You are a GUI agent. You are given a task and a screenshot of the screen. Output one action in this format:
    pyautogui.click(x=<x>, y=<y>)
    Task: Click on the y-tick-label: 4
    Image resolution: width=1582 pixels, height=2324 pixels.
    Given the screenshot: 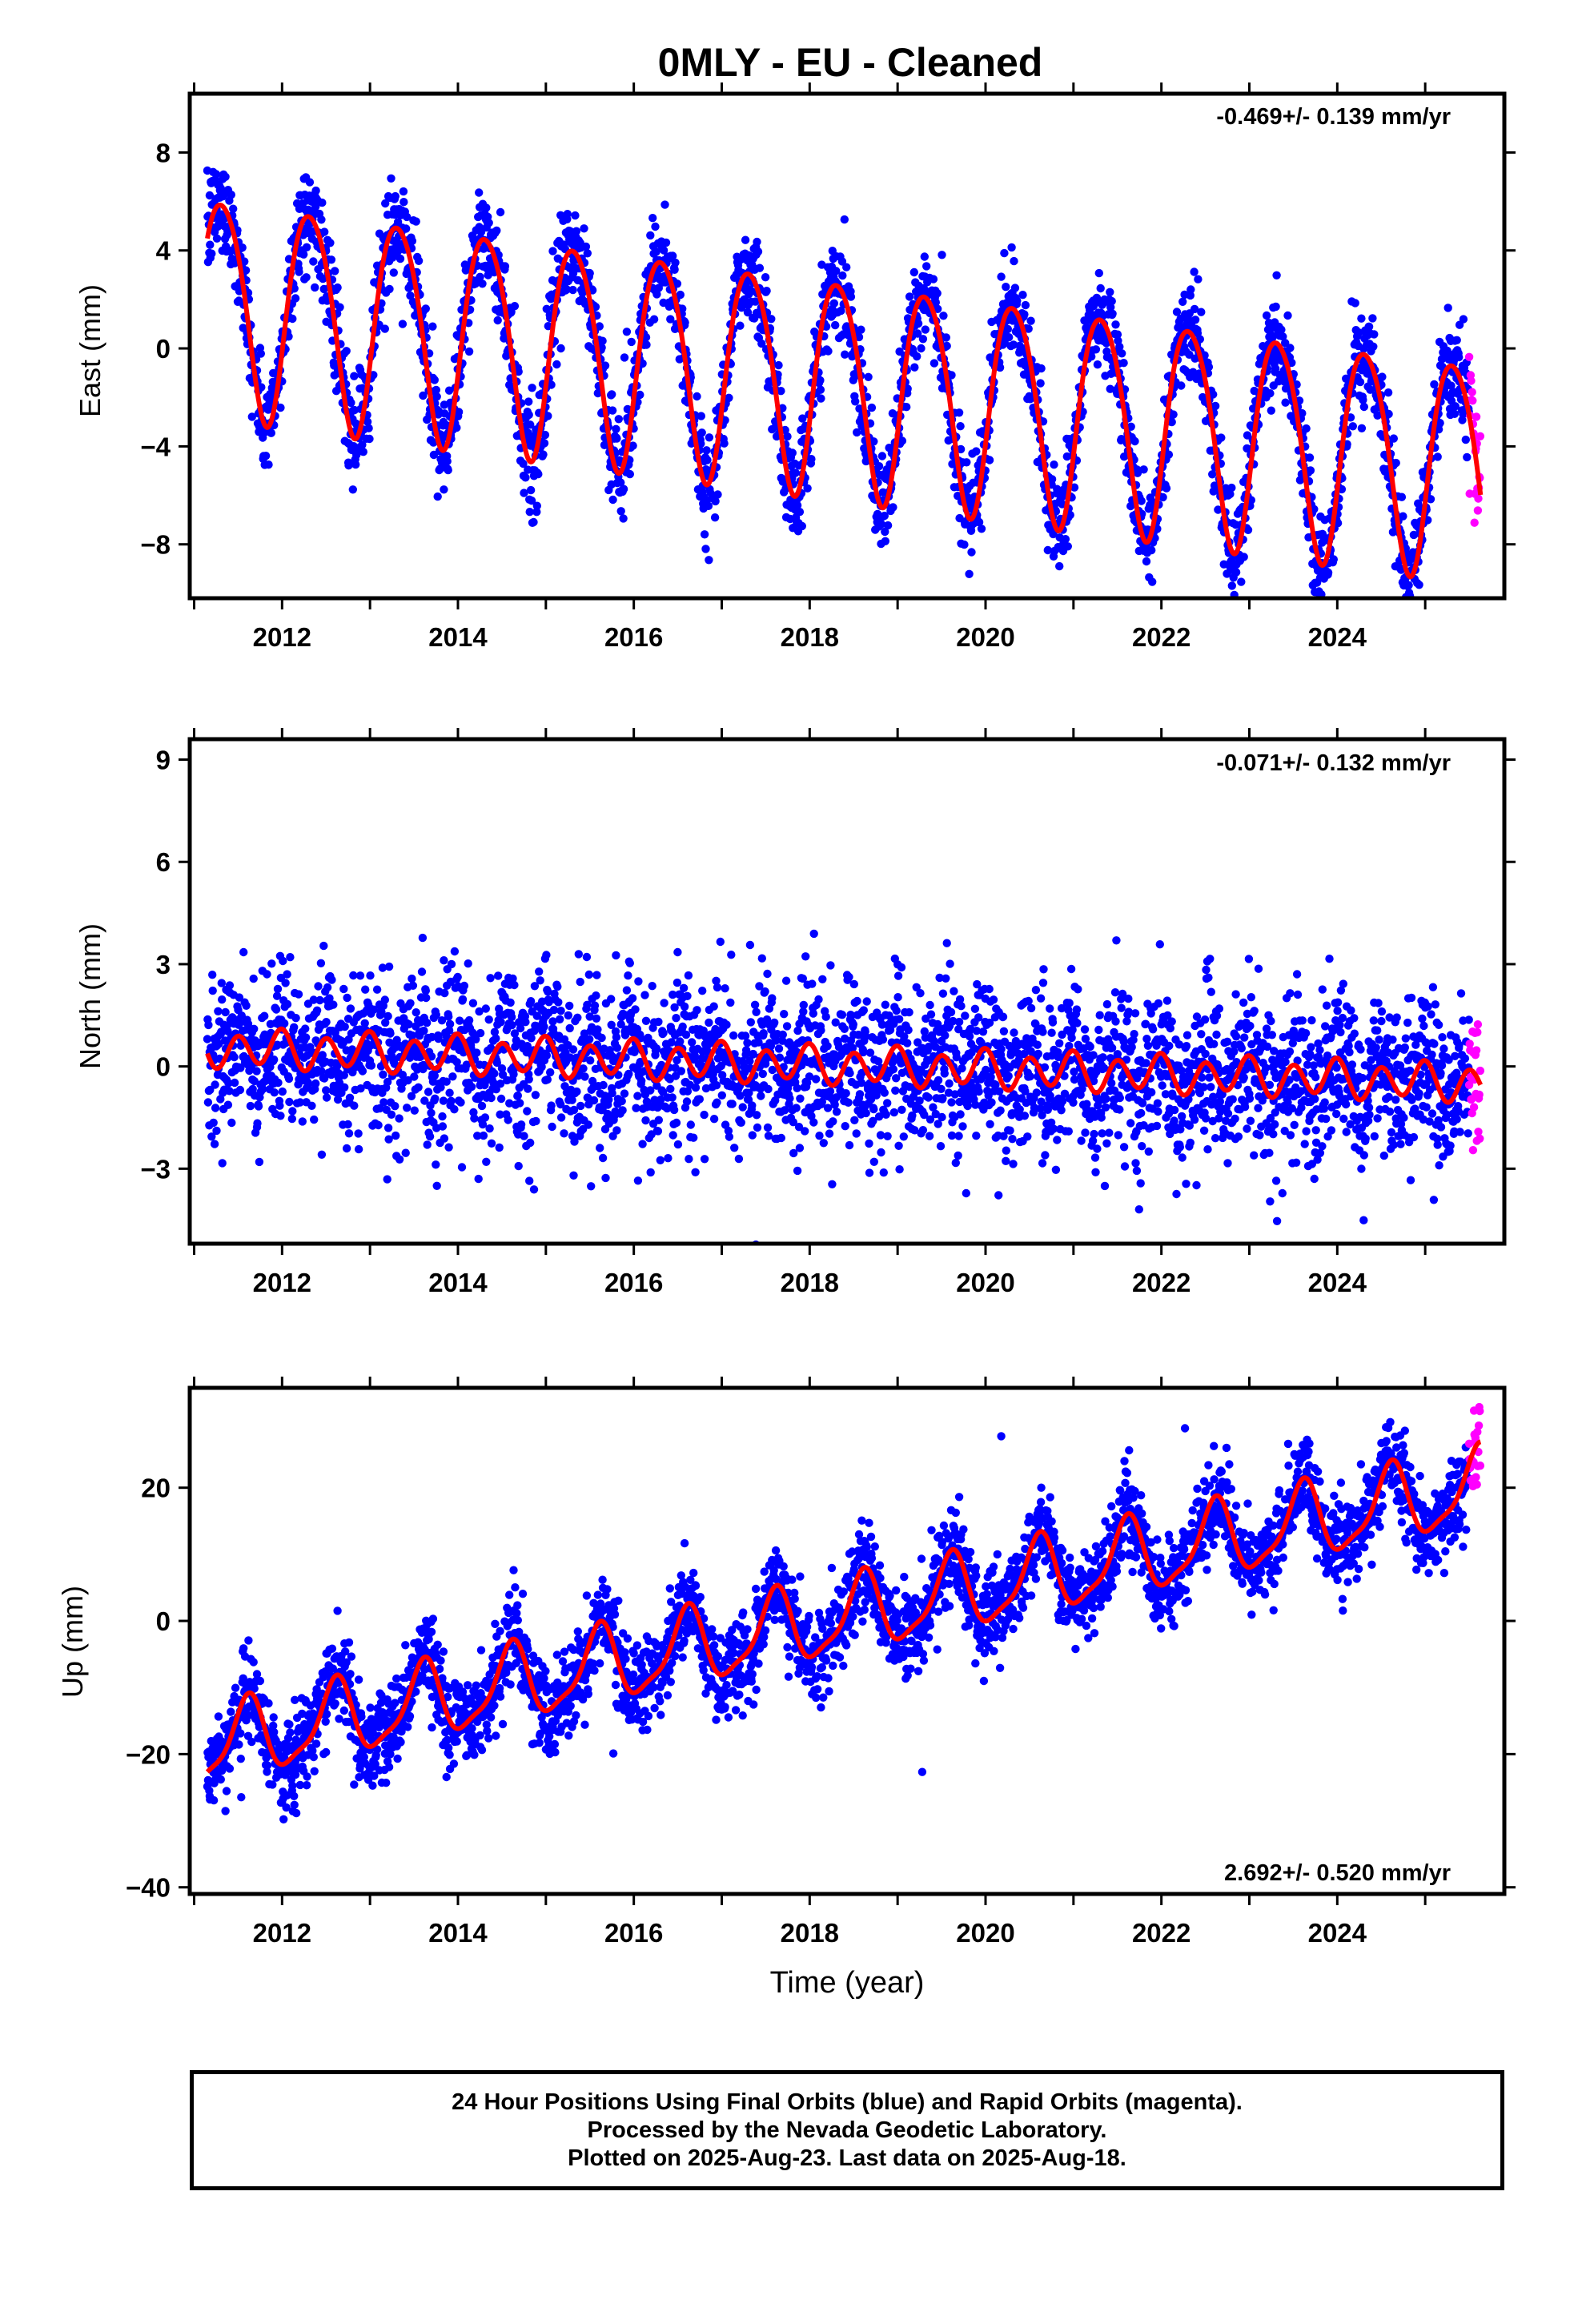 What is the action you would take?
    pyautogui.click(x=164, y=251)
    